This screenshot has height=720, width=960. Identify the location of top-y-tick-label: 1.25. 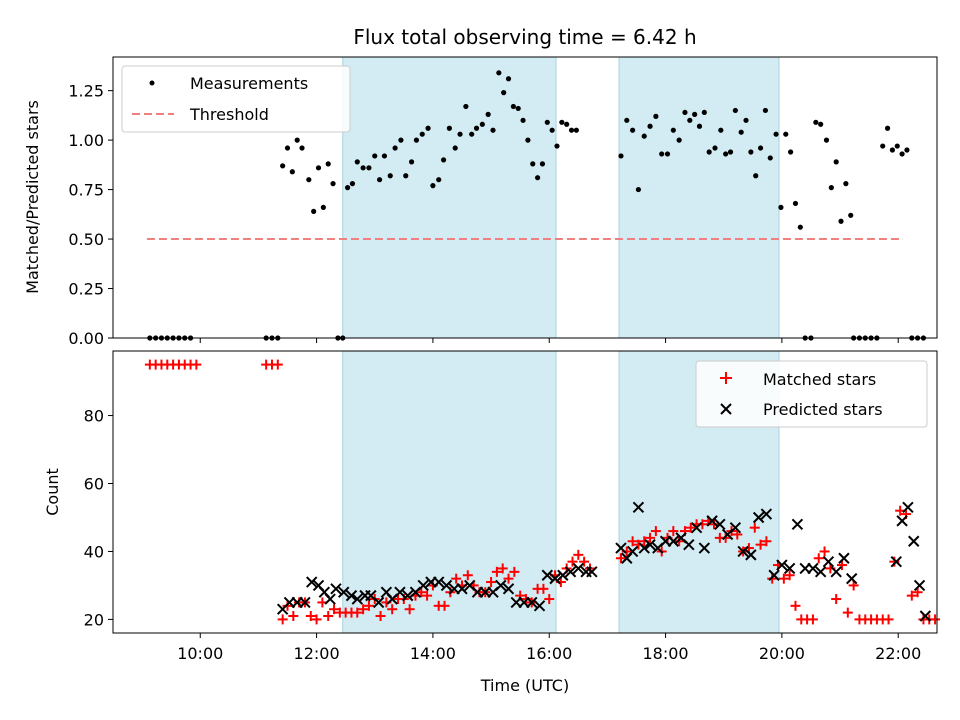
(86, 91).